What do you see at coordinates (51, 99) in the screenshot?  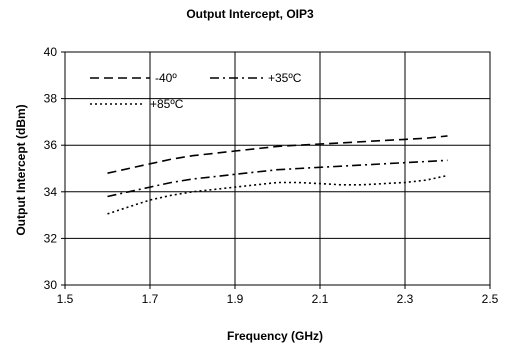 I see `y-tick-label: 38` at bounding box center [51, 99].